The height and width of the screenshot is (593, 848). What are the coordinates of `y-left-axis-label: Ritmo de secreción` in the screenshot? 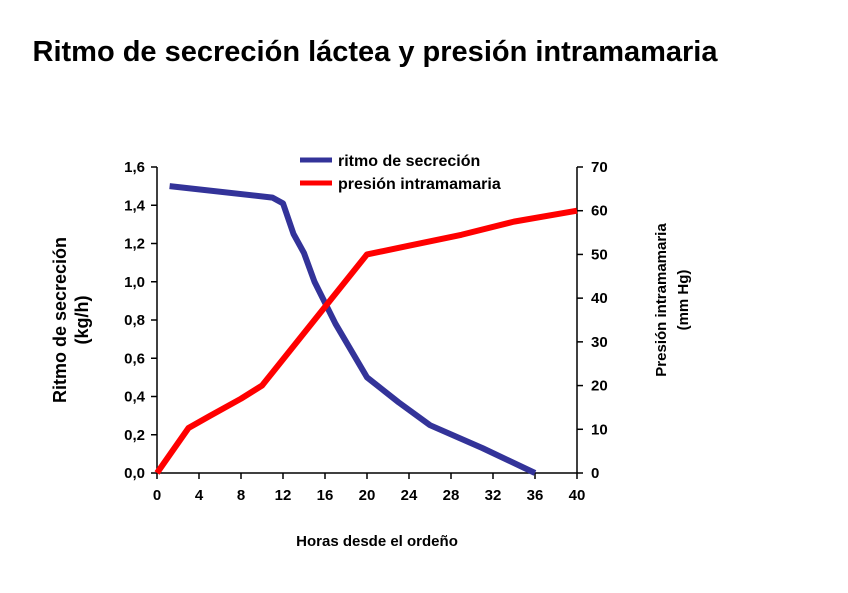 It's located at (60, 320).